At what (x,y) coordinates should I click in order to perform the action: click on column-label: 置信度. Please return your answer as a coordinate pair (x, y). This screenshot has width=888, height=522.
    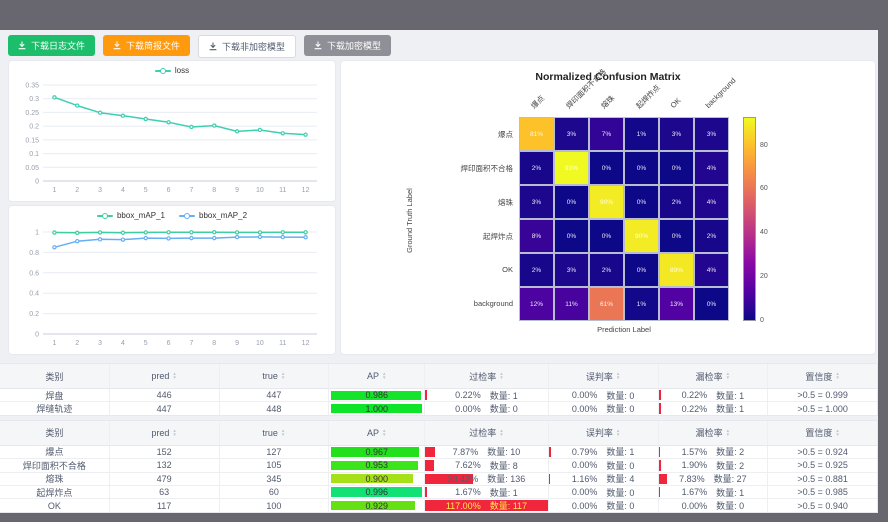
    Looking at the image, I should click on (819, 376).